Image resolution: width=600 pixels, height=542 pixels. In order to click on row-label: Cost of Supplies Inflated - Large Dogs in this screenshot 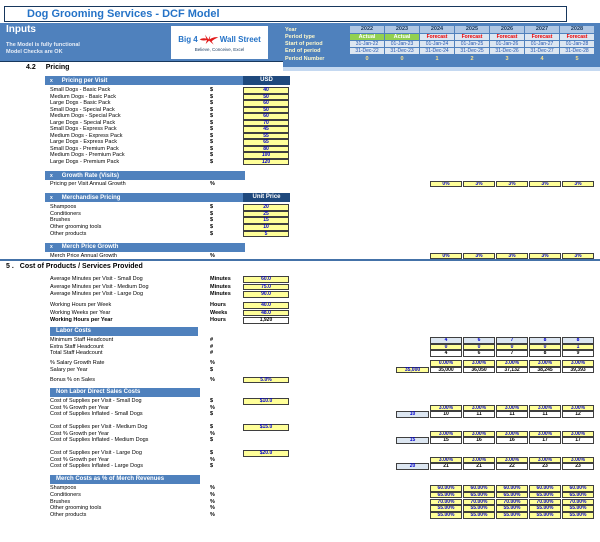, I will do `click(96, 466)`.